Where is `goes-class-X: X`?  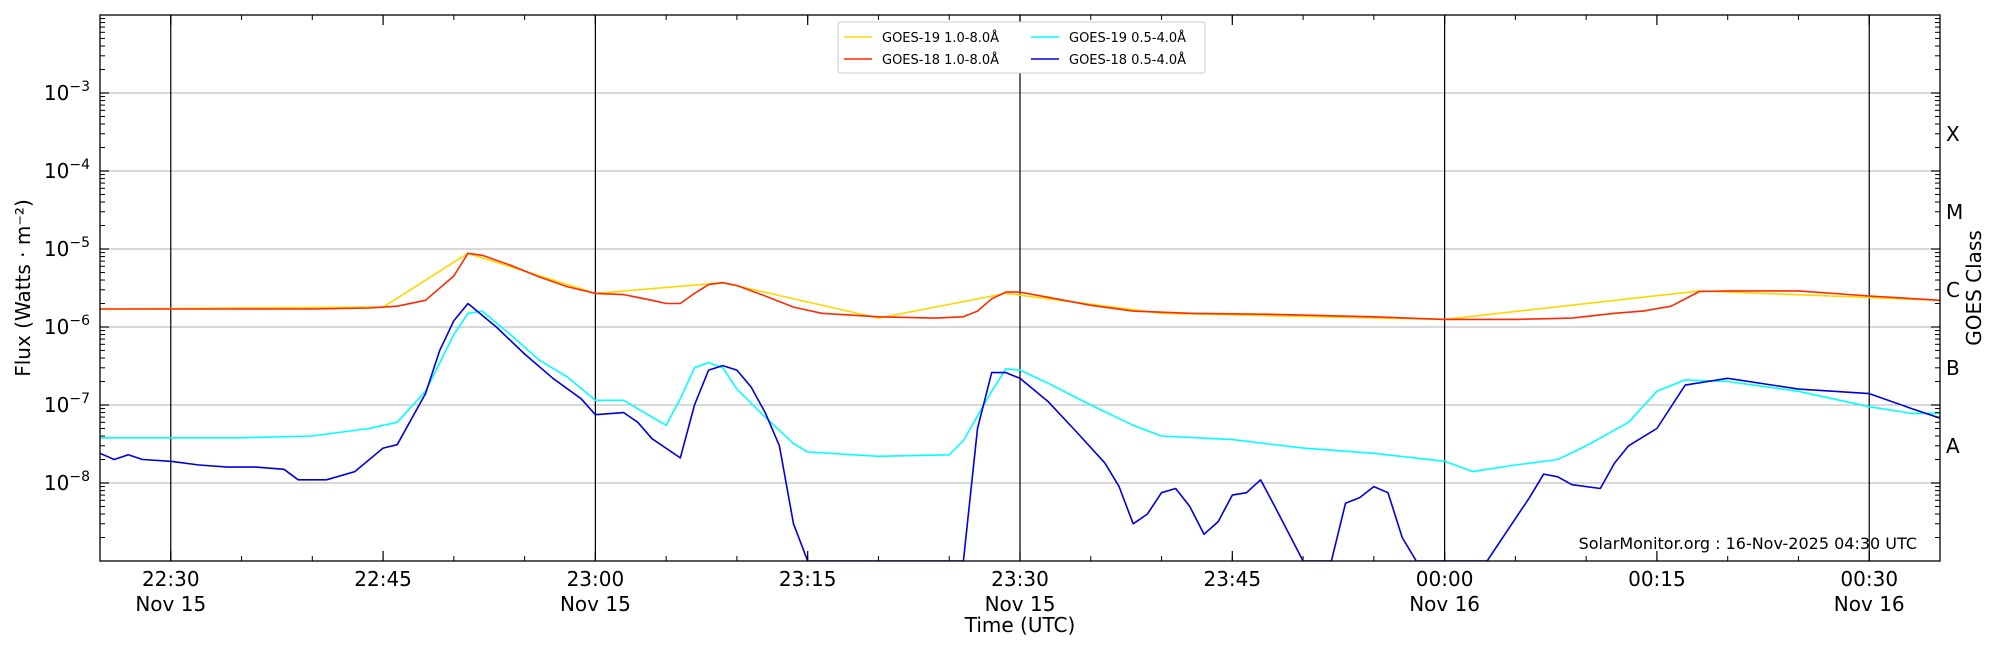 goes-class-X: X is located at coordinates (1953, 134).